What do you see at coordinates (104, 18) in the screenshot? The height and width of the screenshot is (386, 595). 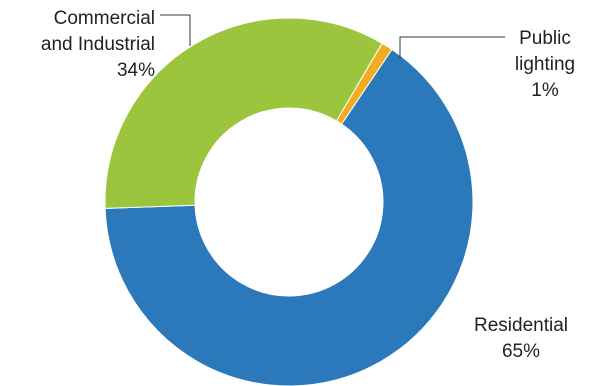 I see `slice-label-commercial-and-industrial: Commercial` at bounding box center [104, 18].